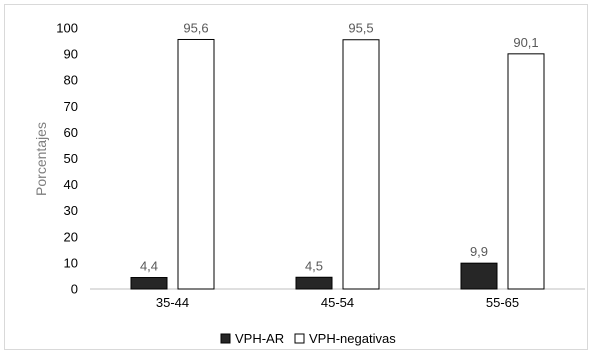 The image size is (594, 356). Describe the element at coordinates (71, 54) in the screenshot. I see `y-tick-label: 90` at that location.